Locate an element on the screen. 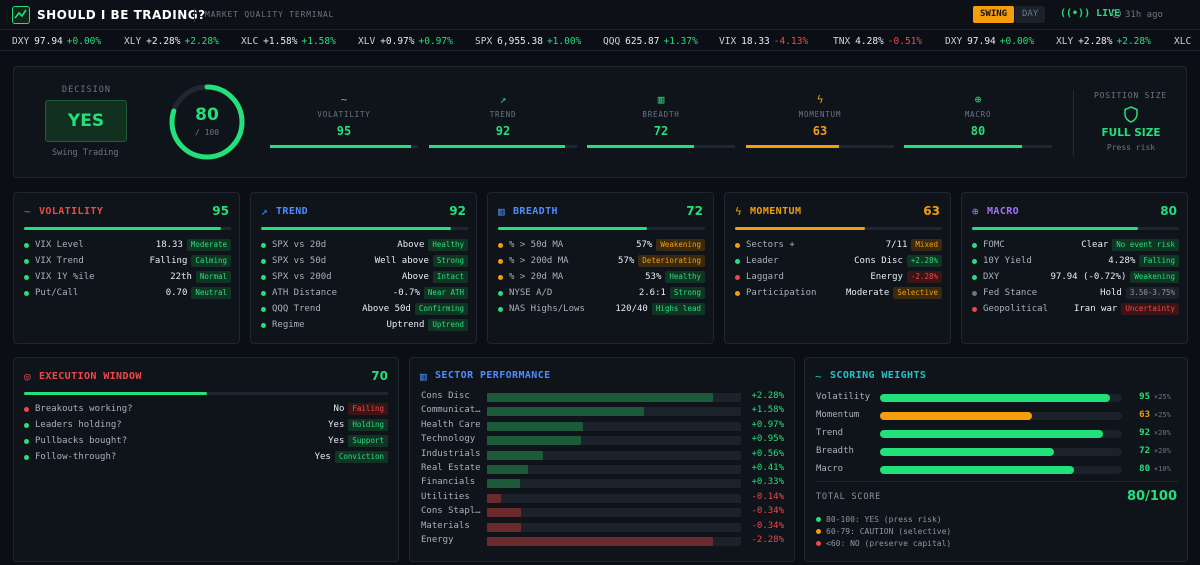 This screenshot has height=565, width=1200. metric-row: VIX Level 18.33 Moderate is located at coordinates (127, 246).